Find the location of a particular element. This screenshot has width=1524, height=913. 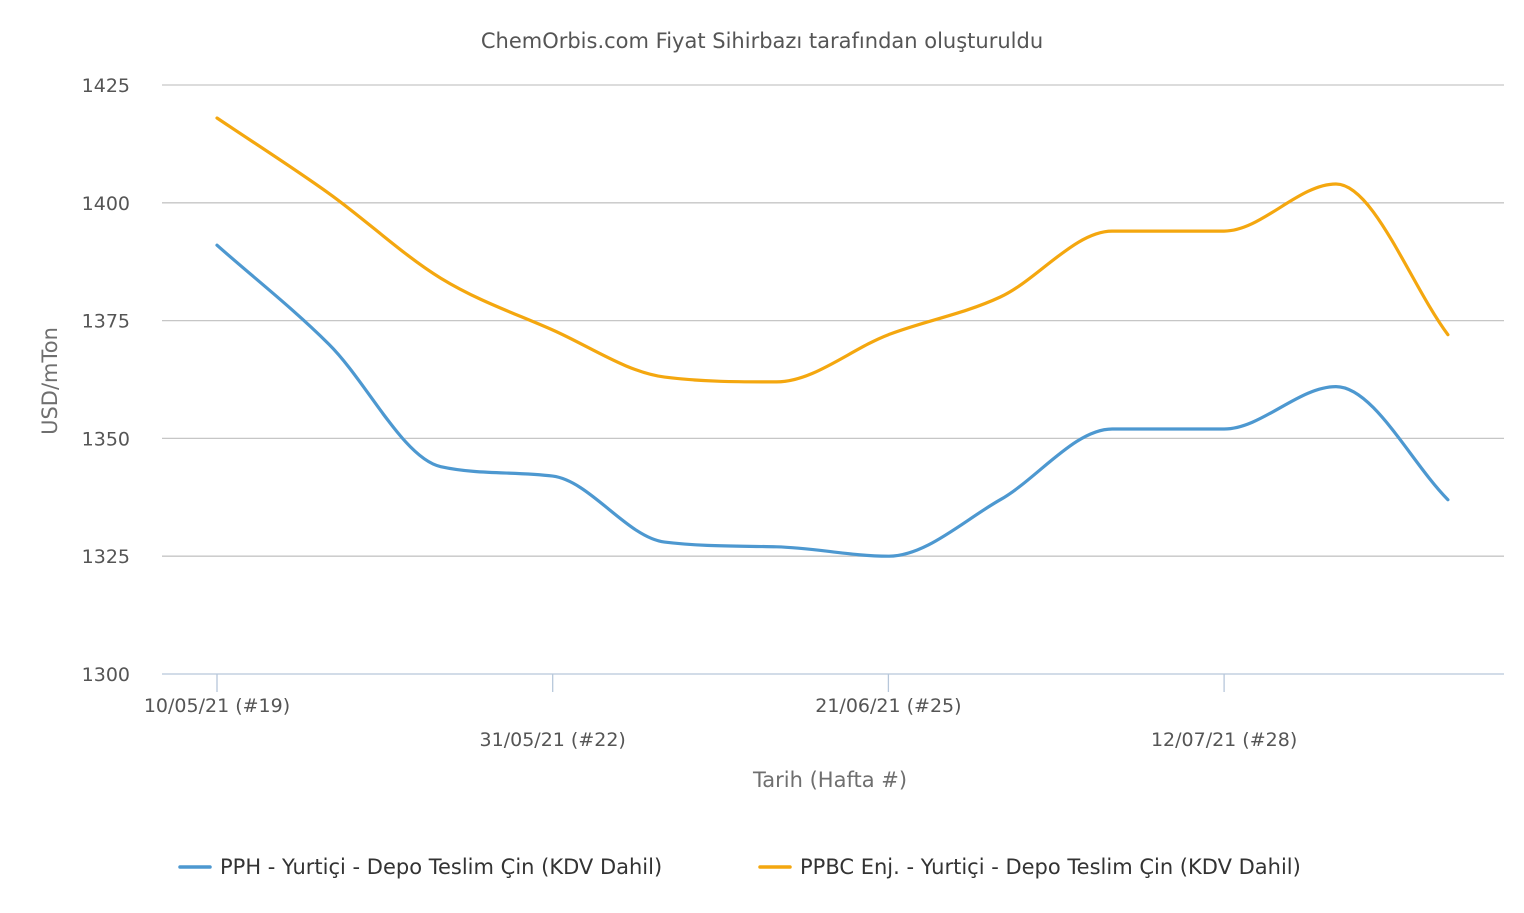

y-tick-label: 1425 is located at coordinates (106, 86).